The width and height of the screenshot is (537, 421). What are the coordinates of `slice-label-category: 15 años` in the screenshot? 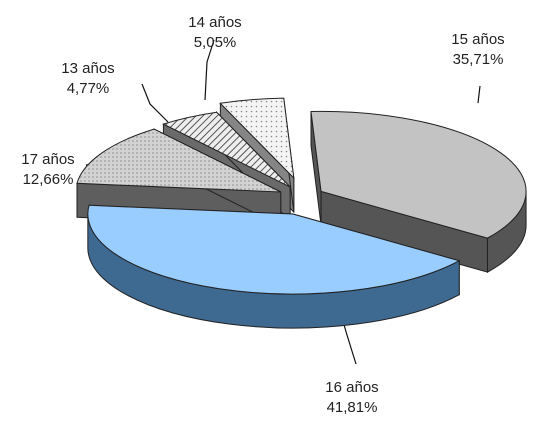 It's located at (477, 39).